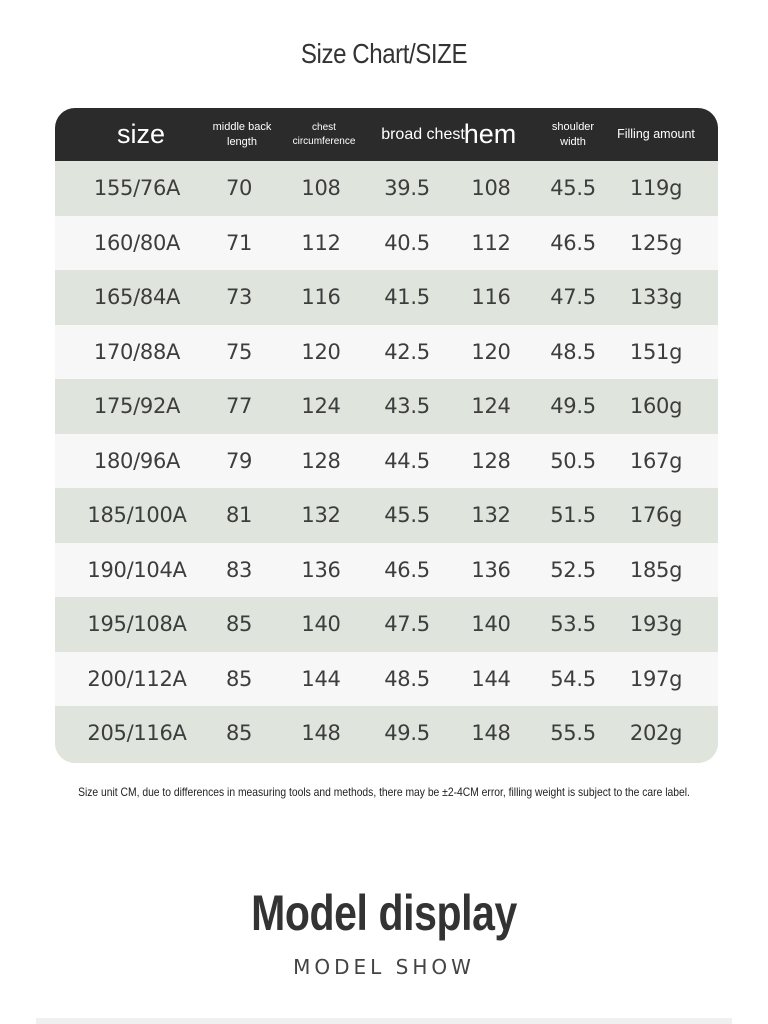 The width and height of the screenshot is (768, 1024). Describe the element at coordinates (656, 678) in the screenshot. I see `cell-filling-amount: 197g` at that location.